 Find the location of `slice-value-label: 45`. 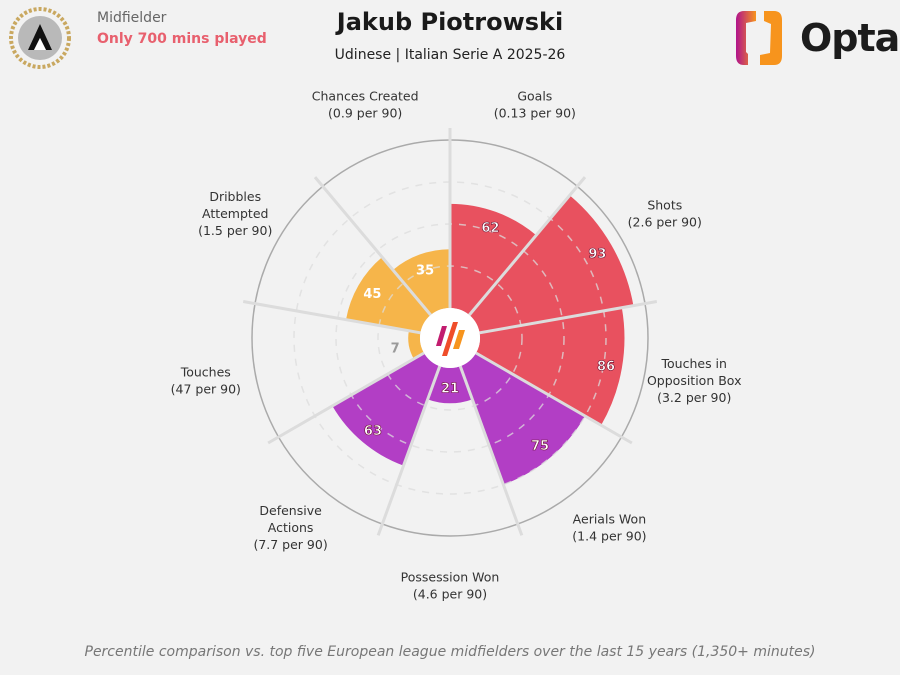

slice-value-label: 45 is located at coordinates (372, 294).